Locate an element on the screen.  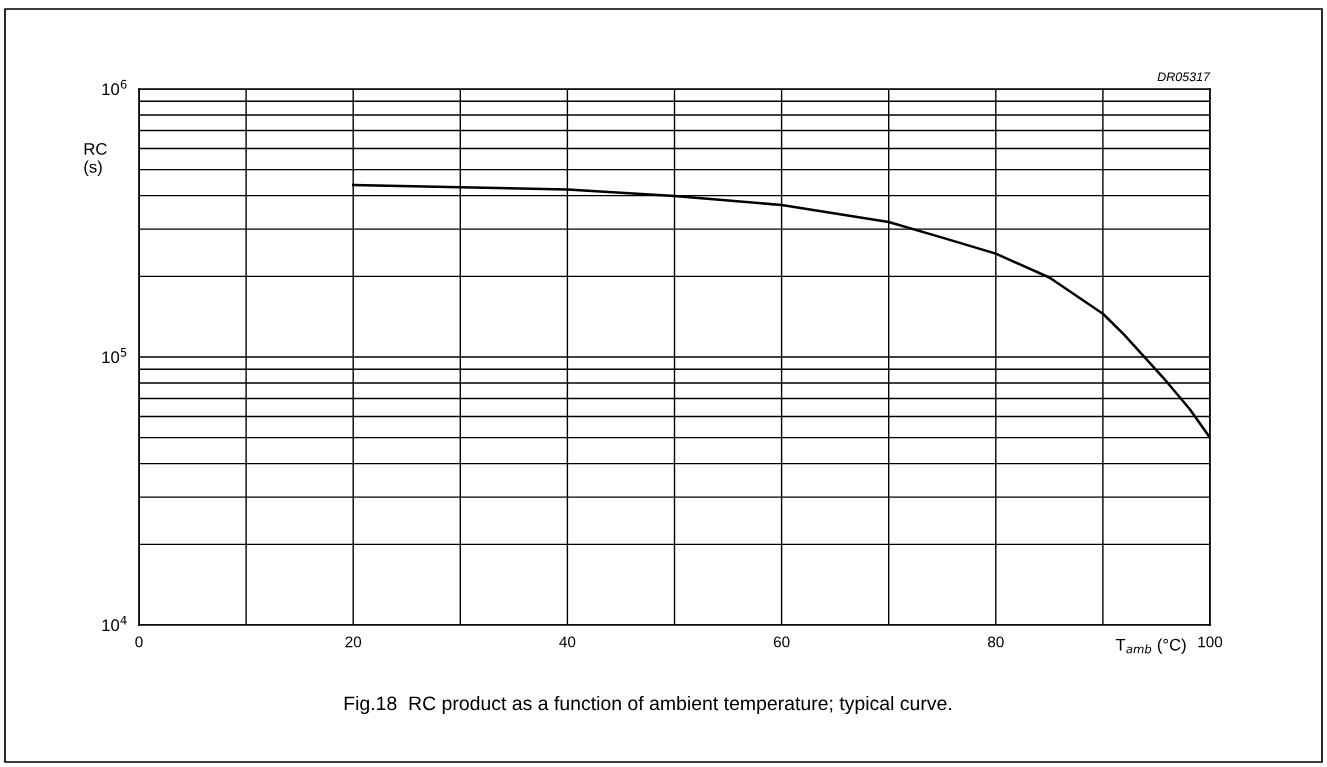
x-tick-label: 0 is located at coordinates (139, 642).